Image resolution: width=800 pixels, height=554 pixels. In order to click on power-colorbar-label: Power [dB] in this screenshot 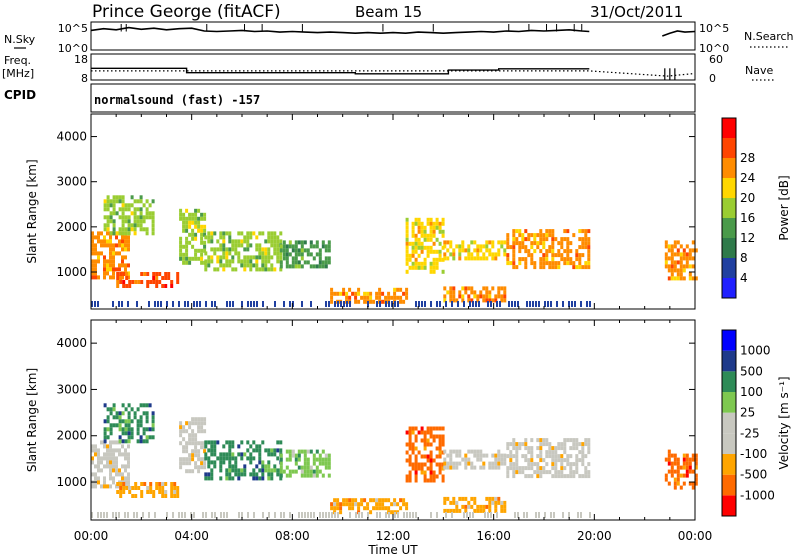, I will do `click(784, 207)`.